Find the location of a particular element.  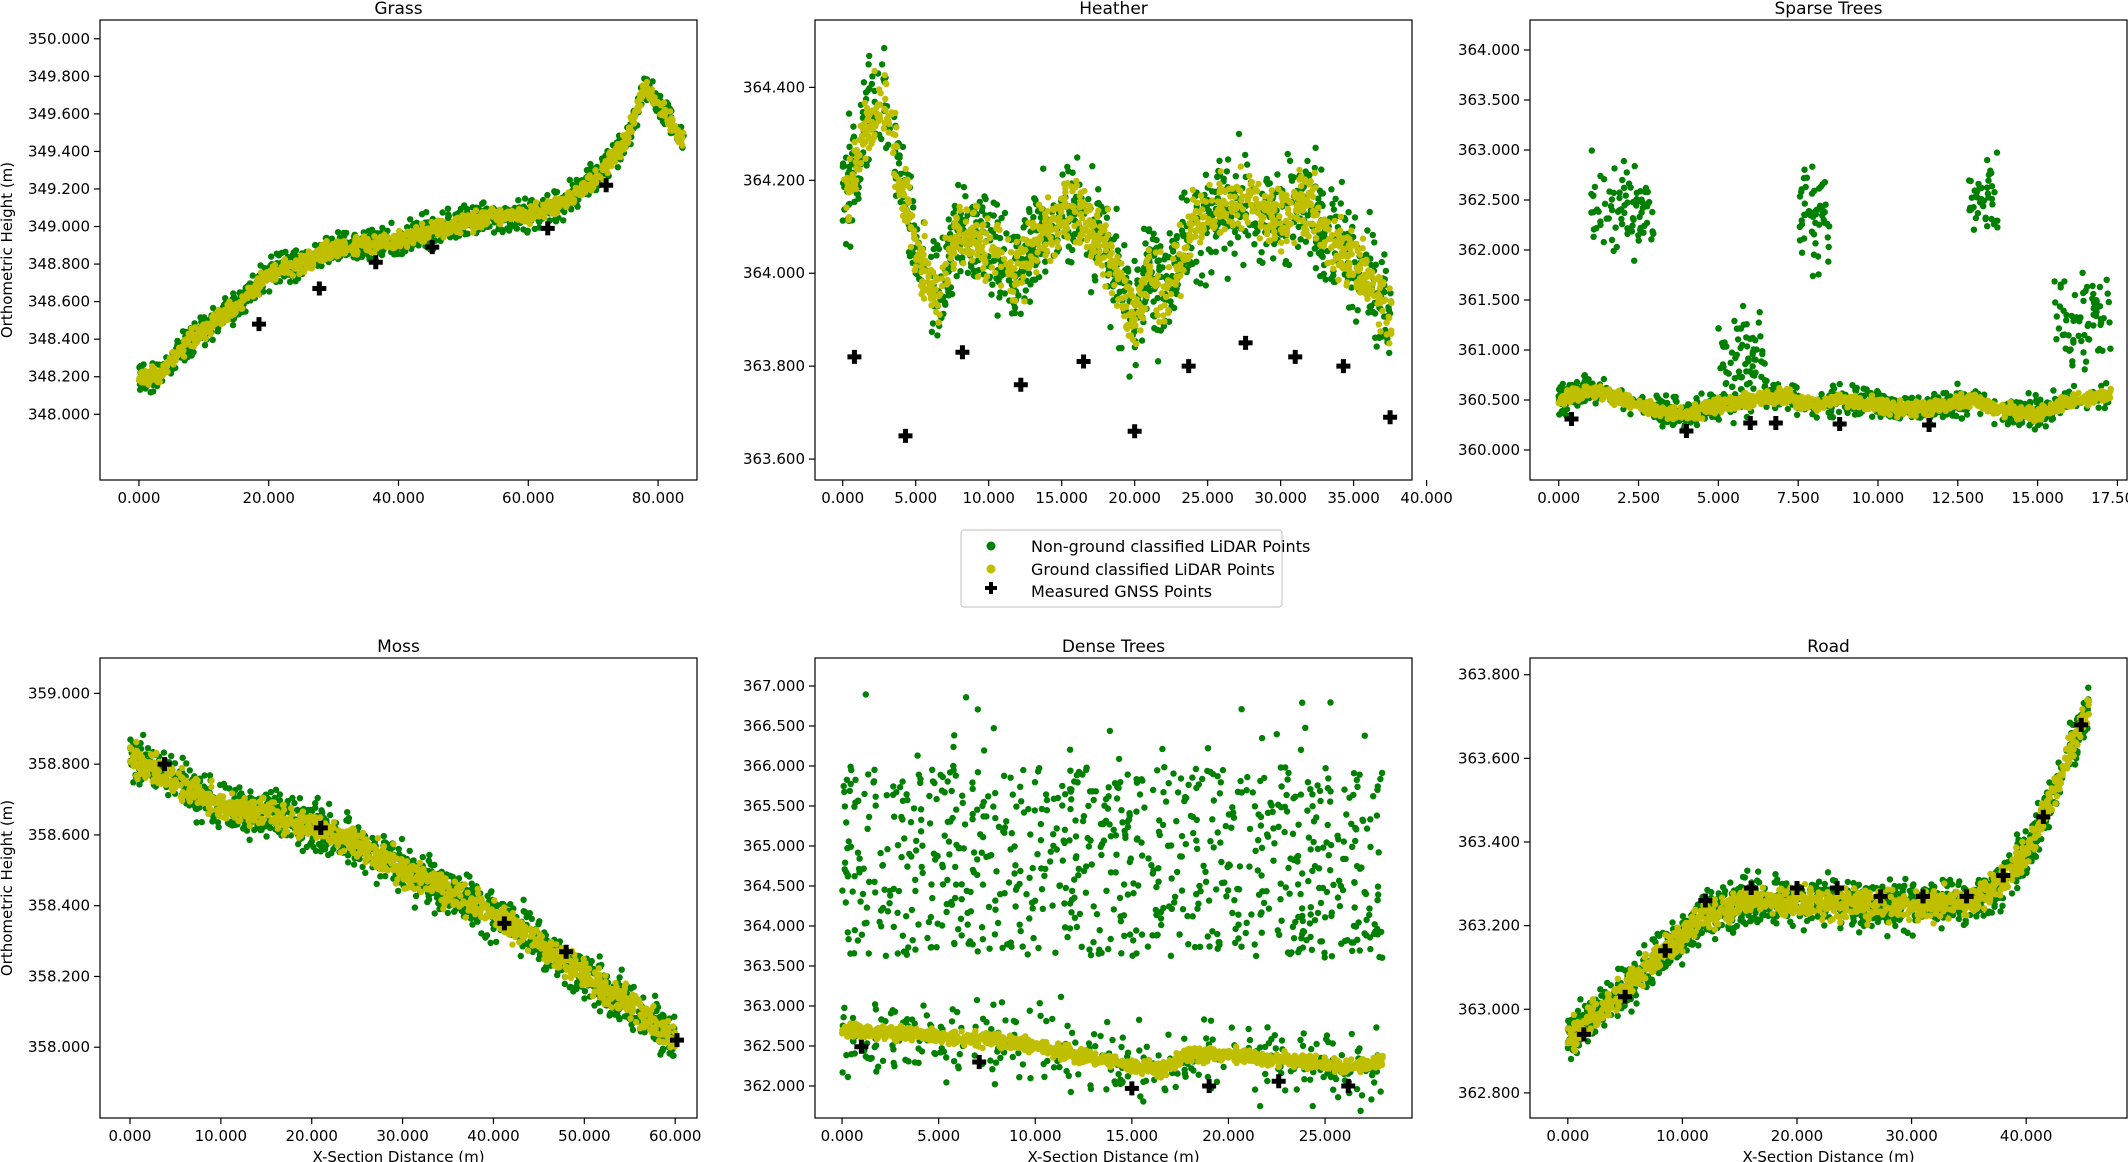

point-cloud is located at coordinates (1118, 243).